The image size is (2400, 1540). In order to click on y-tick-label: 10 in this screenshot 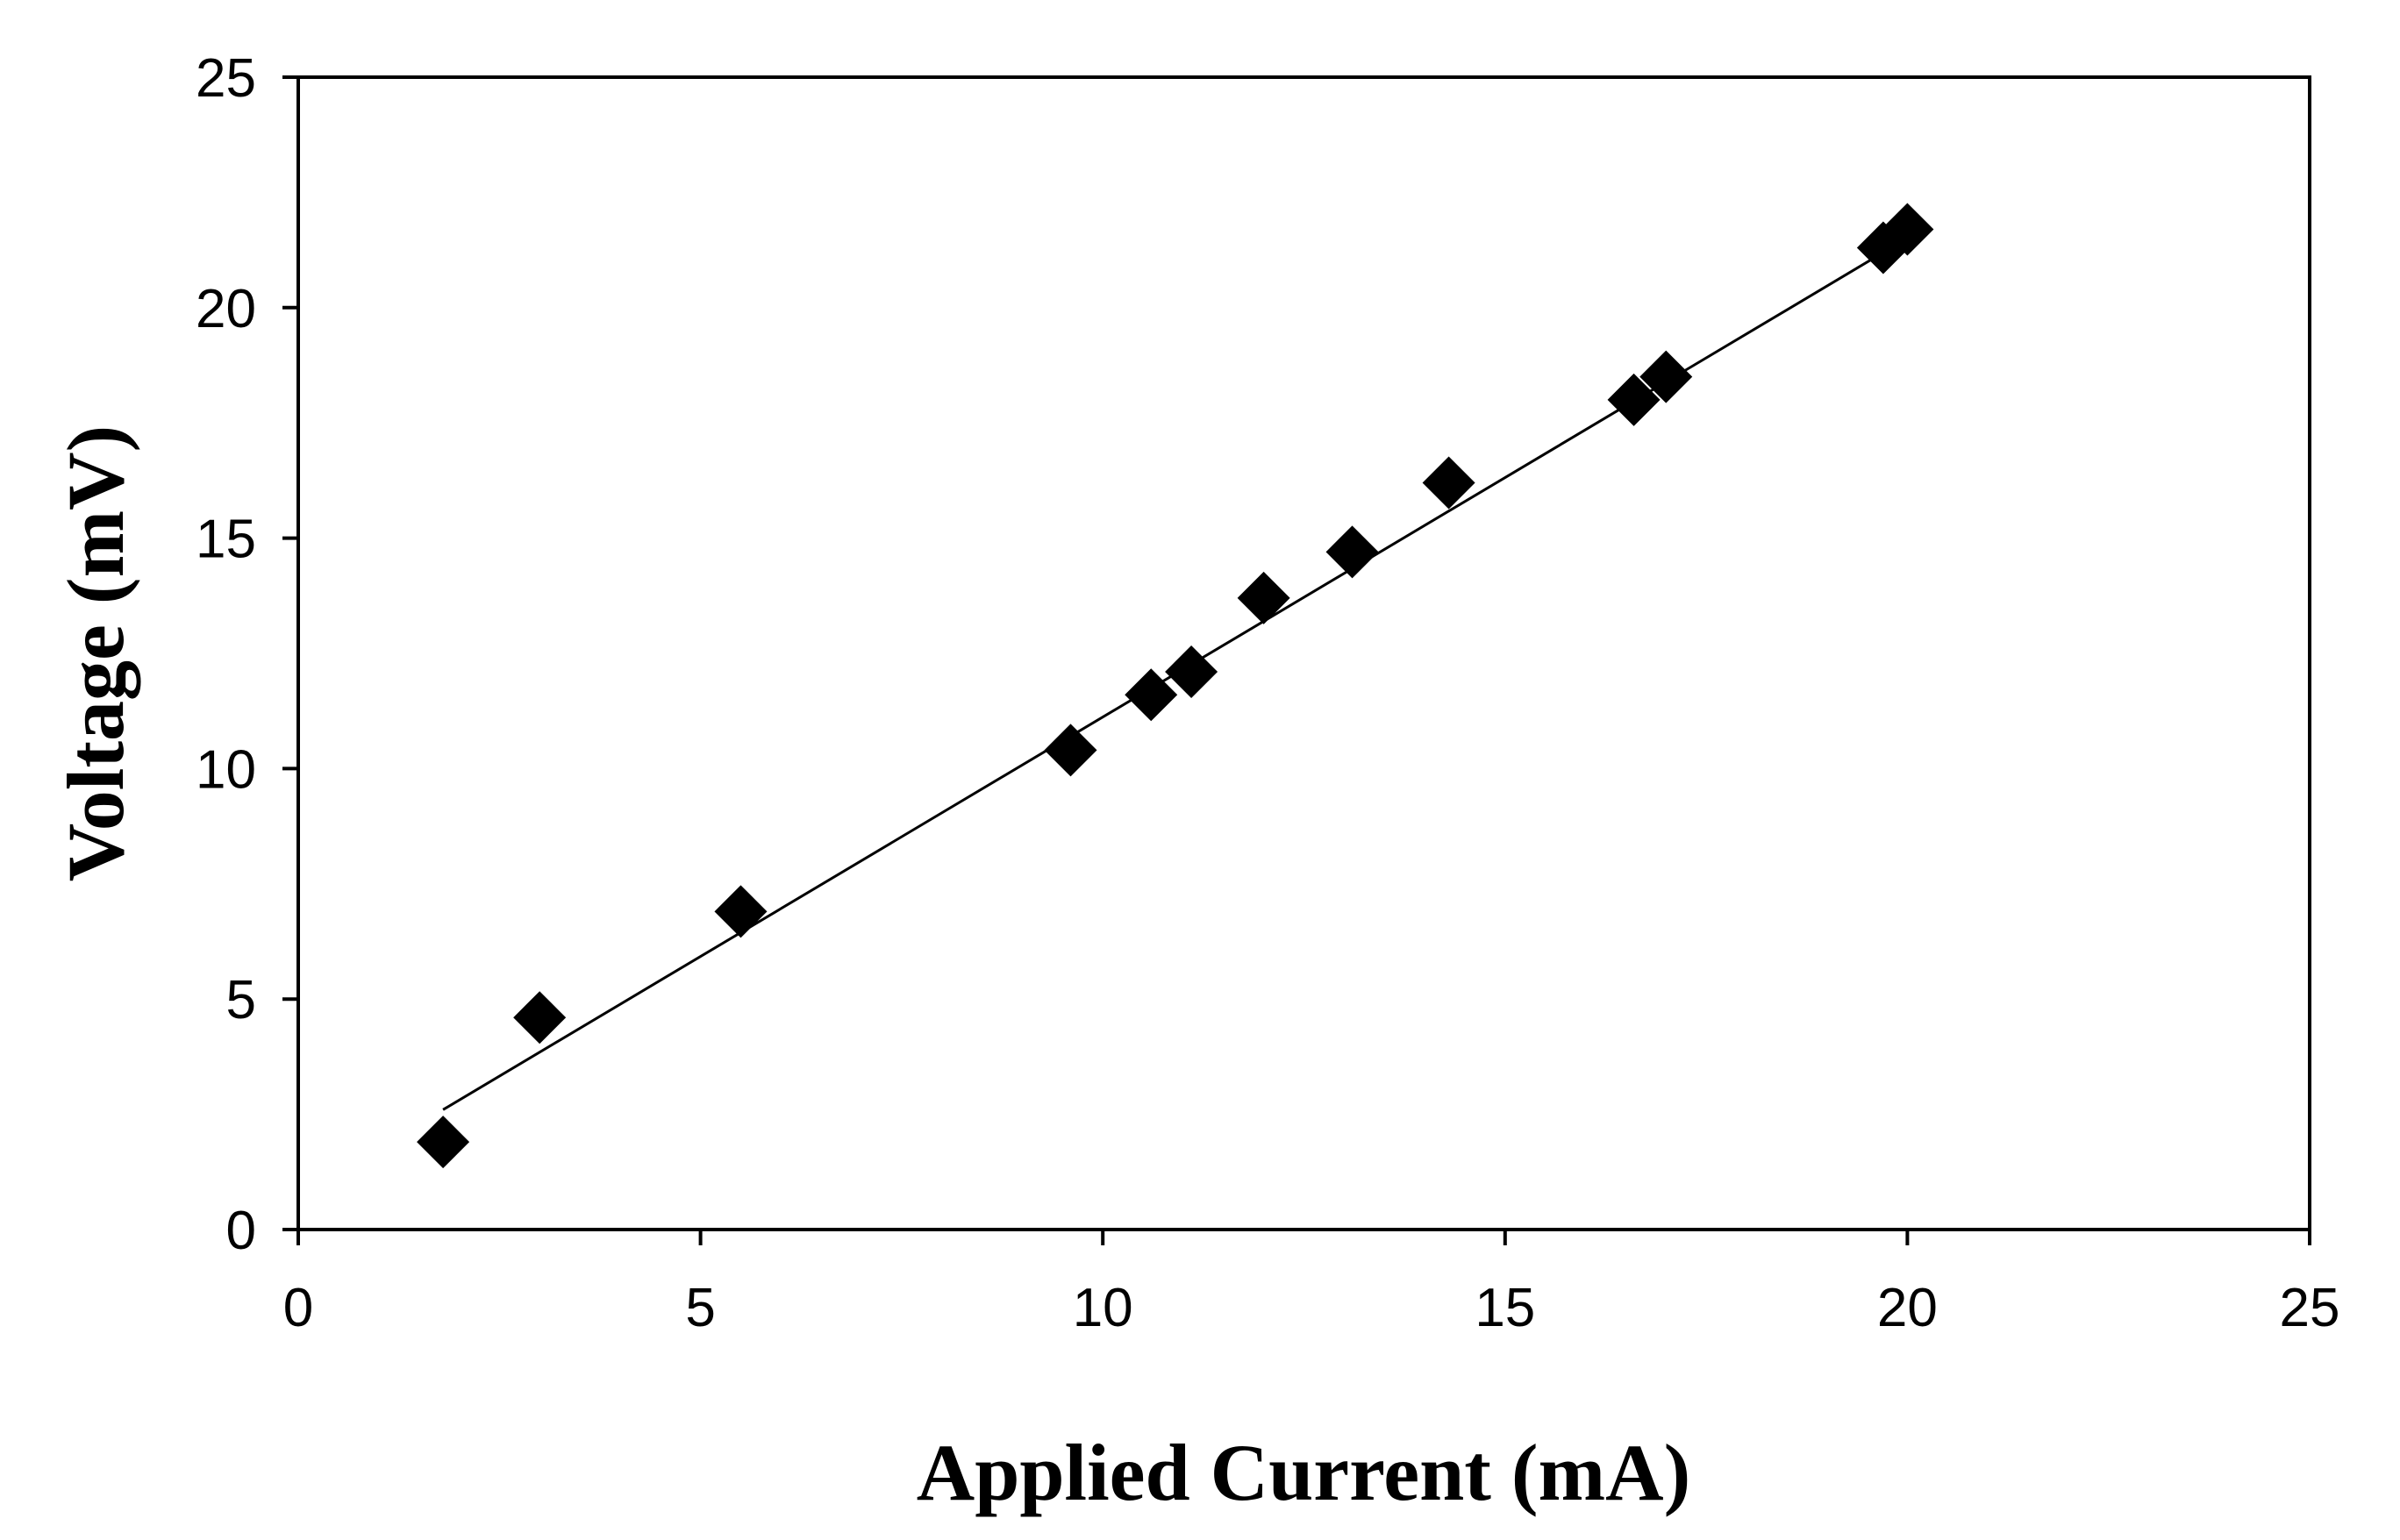, I will do `click(226, 770)`.